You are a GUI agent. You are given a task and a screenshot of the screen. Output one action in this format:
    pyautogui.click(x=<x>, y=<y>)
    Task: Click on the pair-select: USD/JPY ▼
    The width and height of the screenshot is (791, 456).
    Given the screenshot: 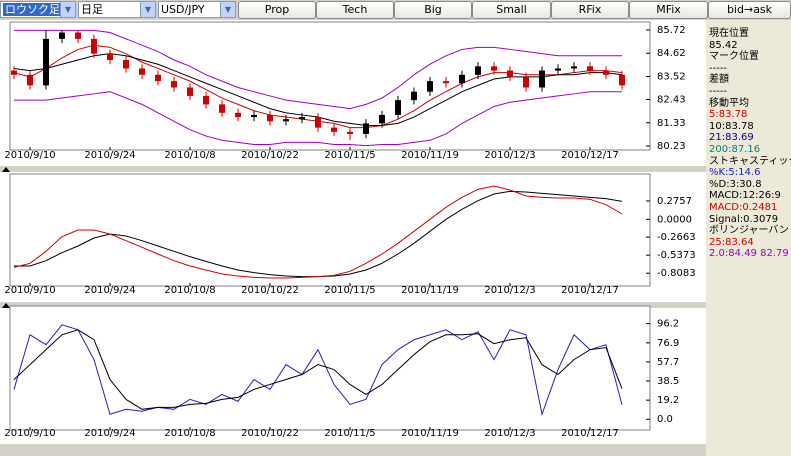 What is the action you would take?
    pyautogui.click(x=197, y=9)
    